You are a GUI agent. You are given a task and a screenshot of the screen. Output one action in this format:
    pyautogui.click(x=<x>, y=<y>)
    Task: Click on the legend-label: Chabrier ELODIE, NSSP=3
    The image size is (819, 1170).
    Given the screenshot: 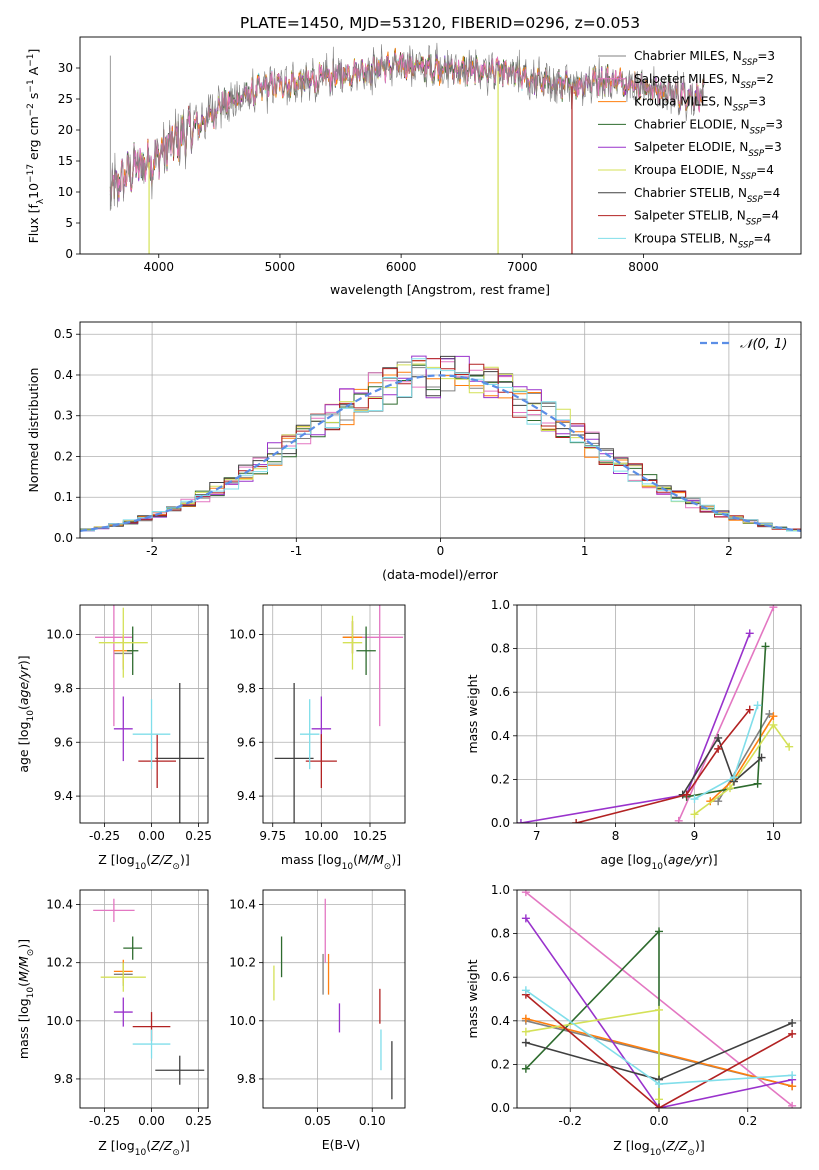 What is the action you would take?
    pyautogui.click(x=708, y=126)
    